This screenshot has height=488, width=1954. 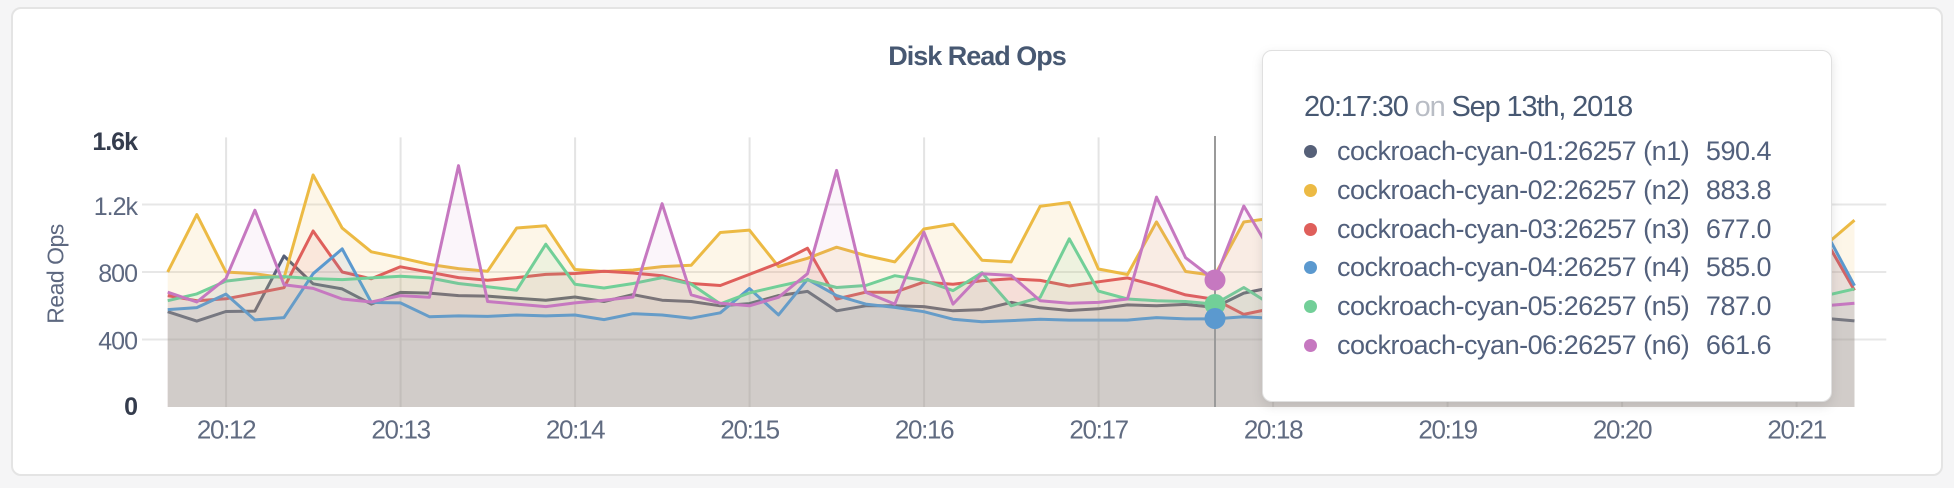 I want to click on svg-text: 20:16, so click(x=924, y=430).